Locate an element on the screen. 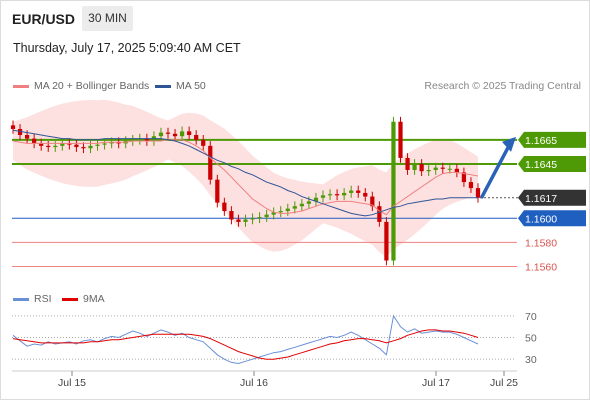 This screenshot has height=400, width=590. rsi-line is located at coordinates (245, 339).